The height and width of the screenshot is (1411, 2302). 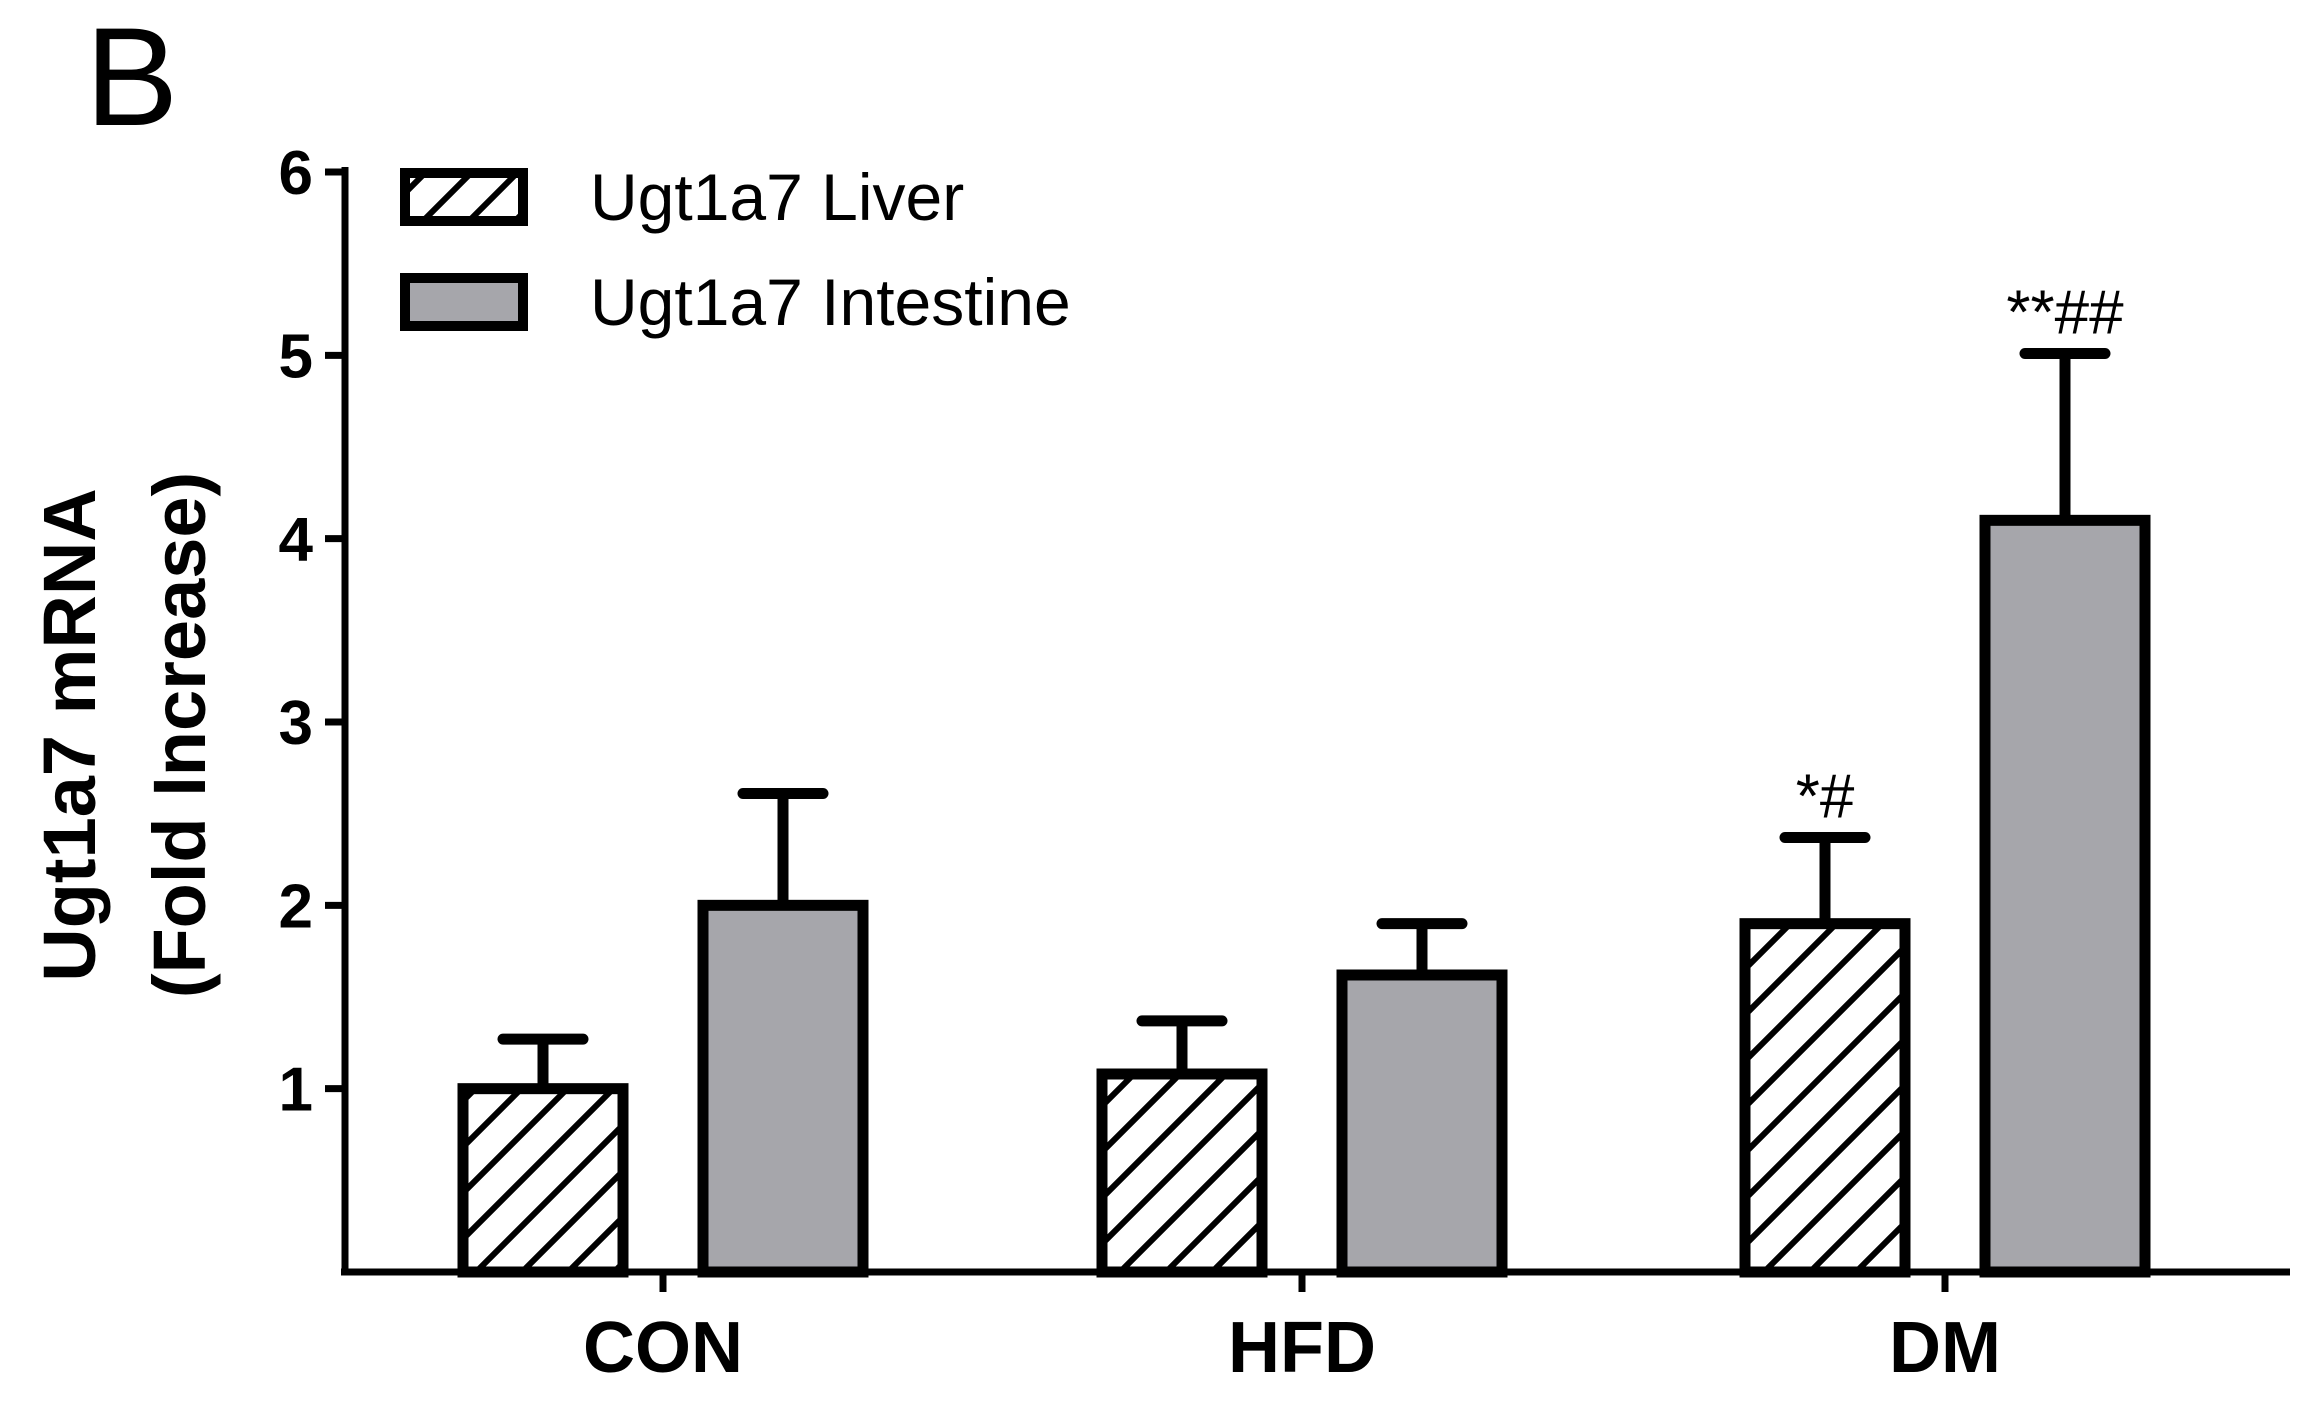 I want to click on y-axis-title-line1: Ugt1a7 mRNA, so click(x=69, y=734).